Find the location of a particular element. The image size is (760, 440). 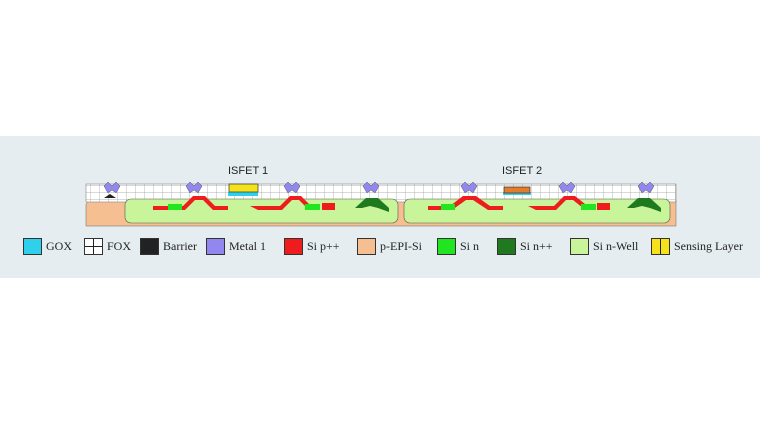

si-n-swatch is located at coordinates (446, 246).